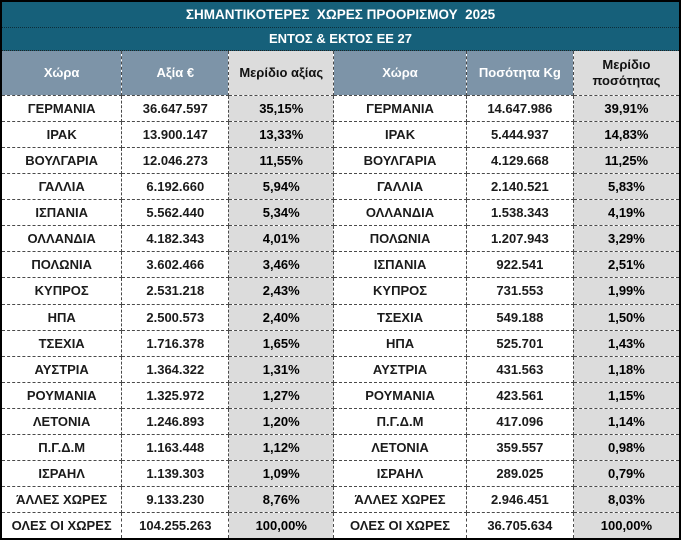 This screenshot has height=540, width=681. I want to click on table-cell: ΙΣΡΑΗΛ, so click(62, 473).